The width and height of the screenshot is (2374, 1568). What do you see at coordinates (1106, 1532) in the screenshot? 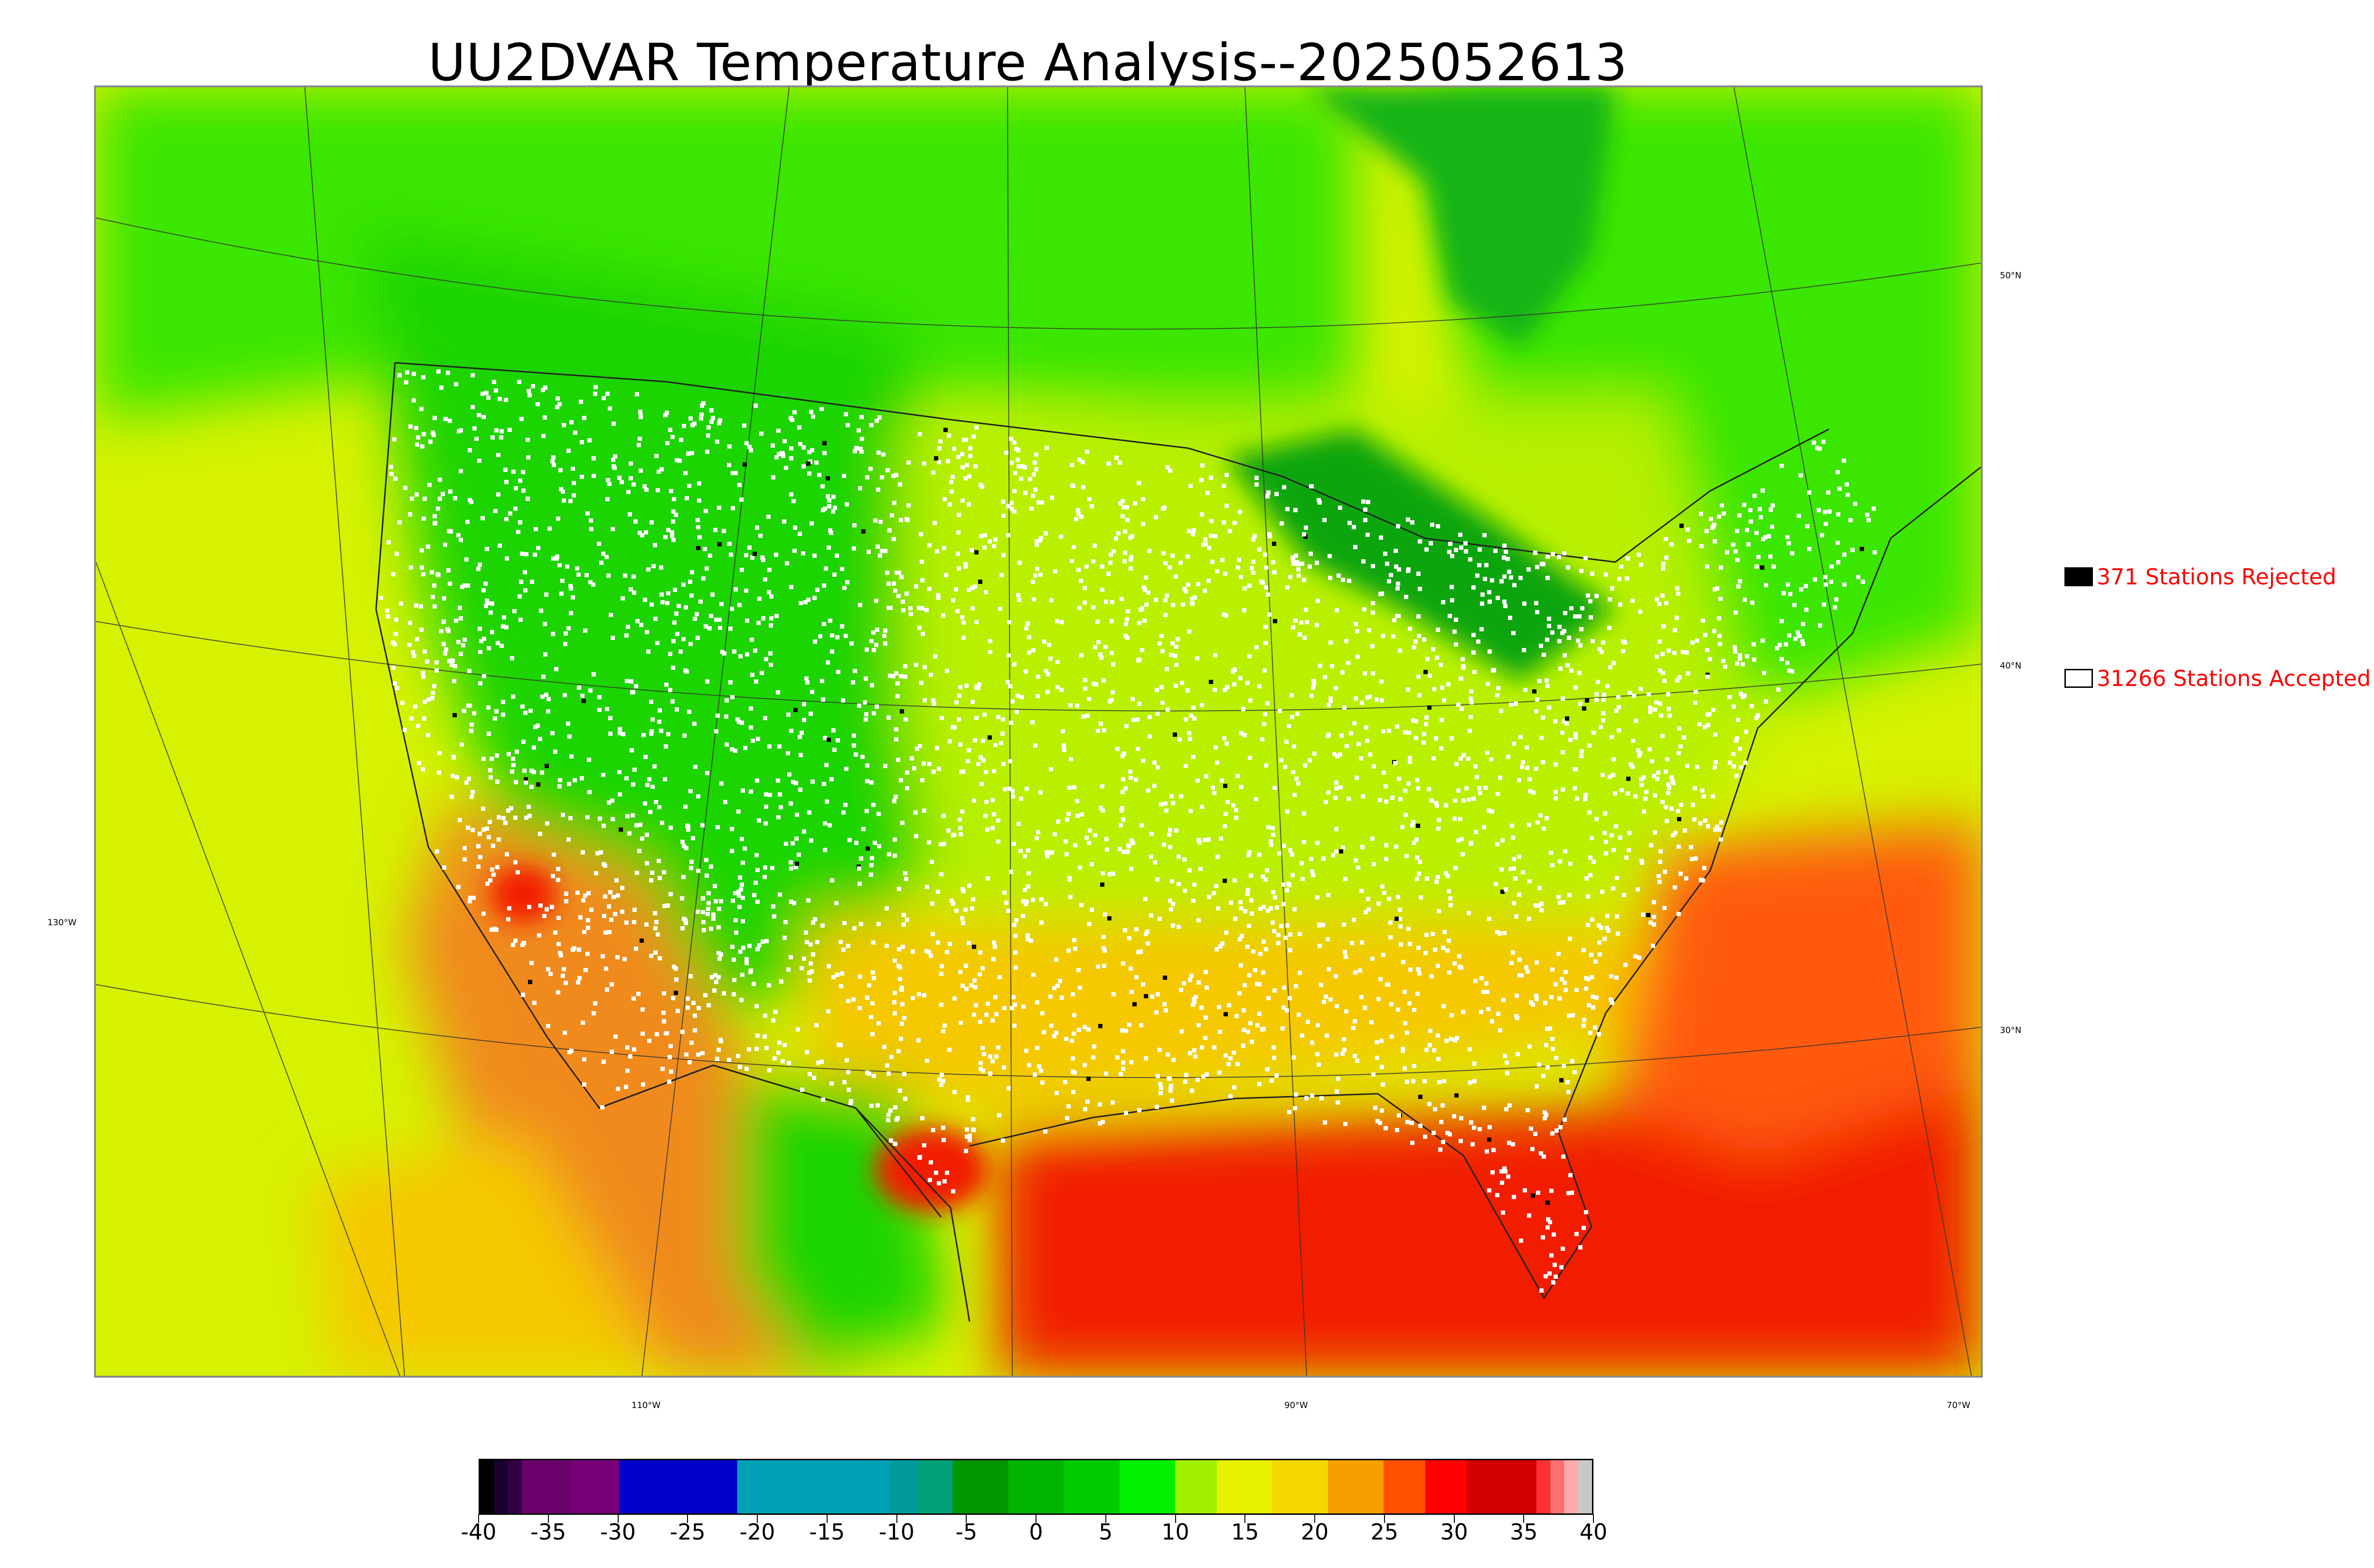
I see `colorbar-tick-label: 5` at bounding box center [1106, 1532].